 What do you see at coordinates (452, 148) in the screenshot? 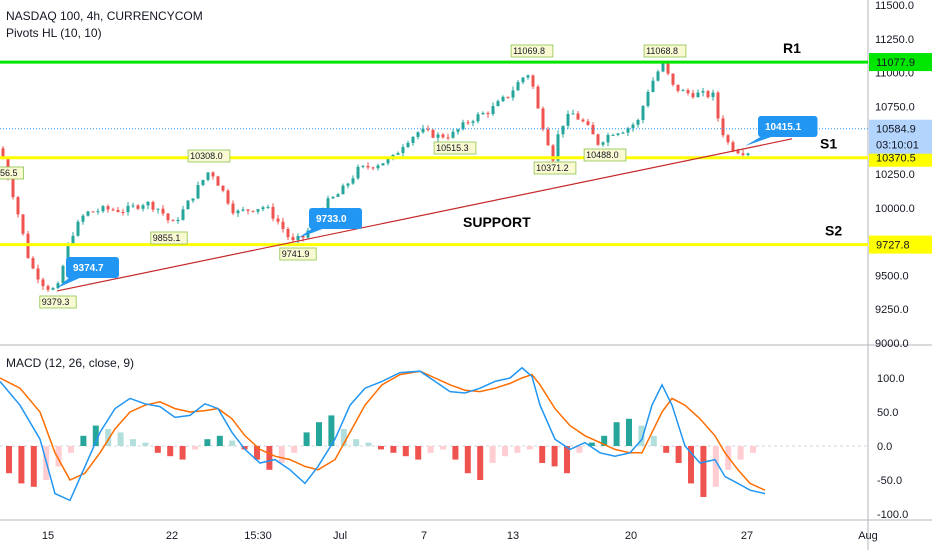
I see `pivot-label-text: 10515.3` at bounding box center [452, 148].